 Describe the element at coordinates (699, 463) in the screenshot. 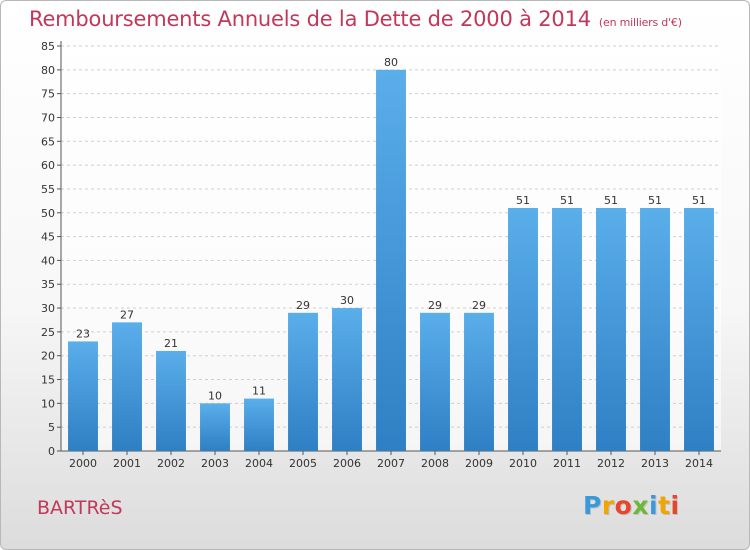

I see `x-tick-label-2014: 2014` at that location.